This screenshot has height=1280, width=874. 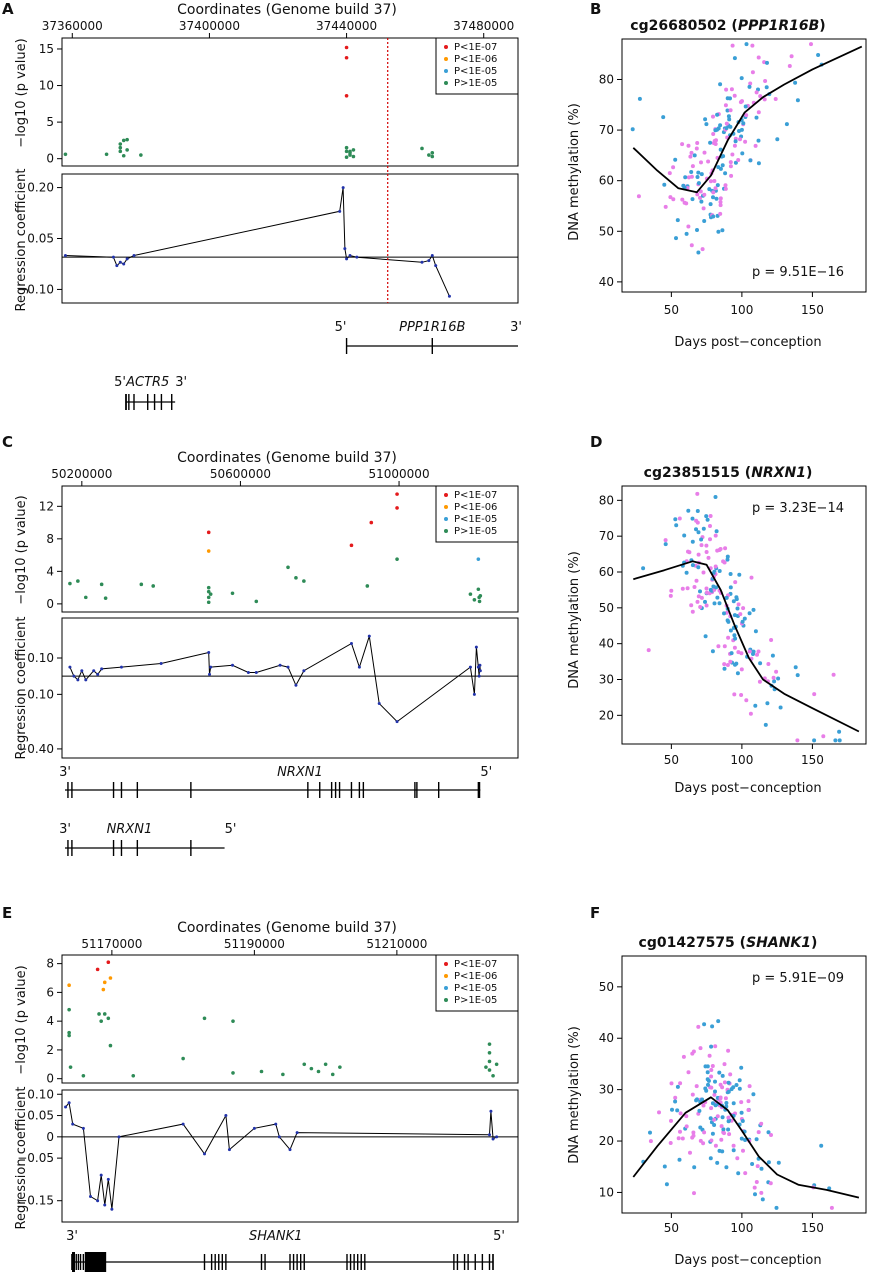 I want to click on panel-a-bottom-ytick-label: −0.10, so click(x=35, y=289).